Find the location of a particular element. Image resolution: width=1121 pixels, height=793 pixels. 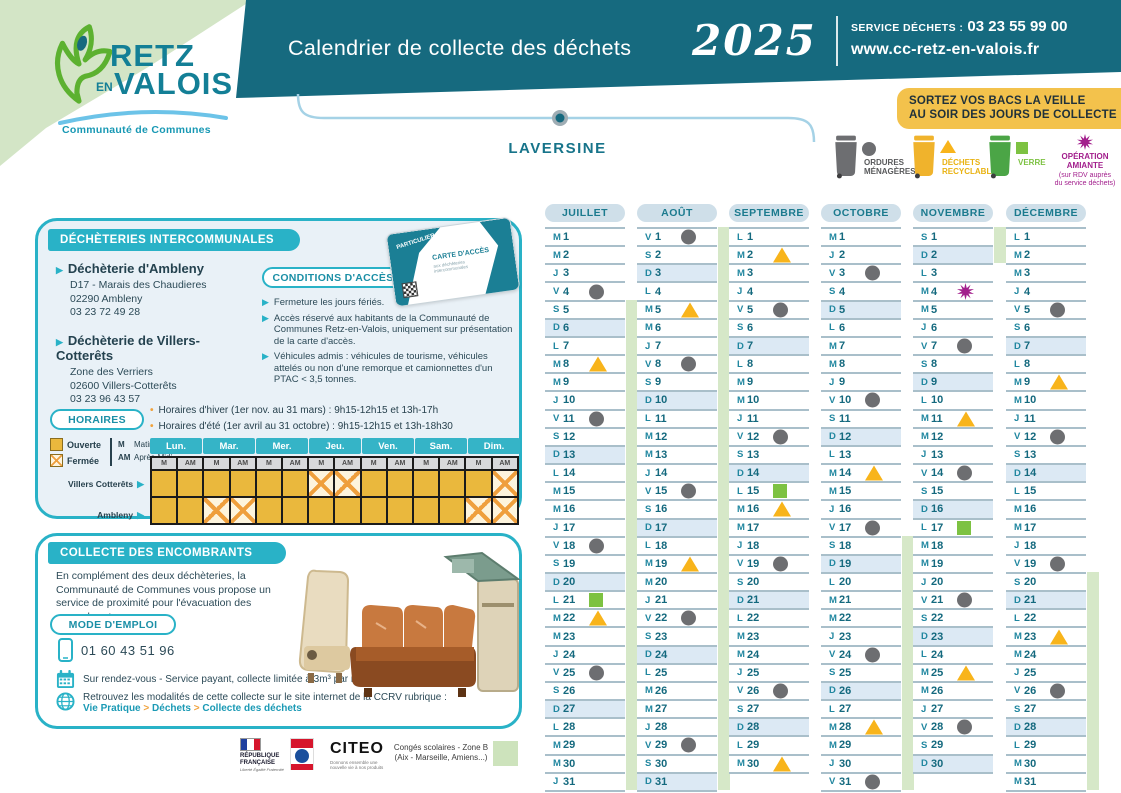

calendar-day: D 12 is located at coordinates (861, 435).